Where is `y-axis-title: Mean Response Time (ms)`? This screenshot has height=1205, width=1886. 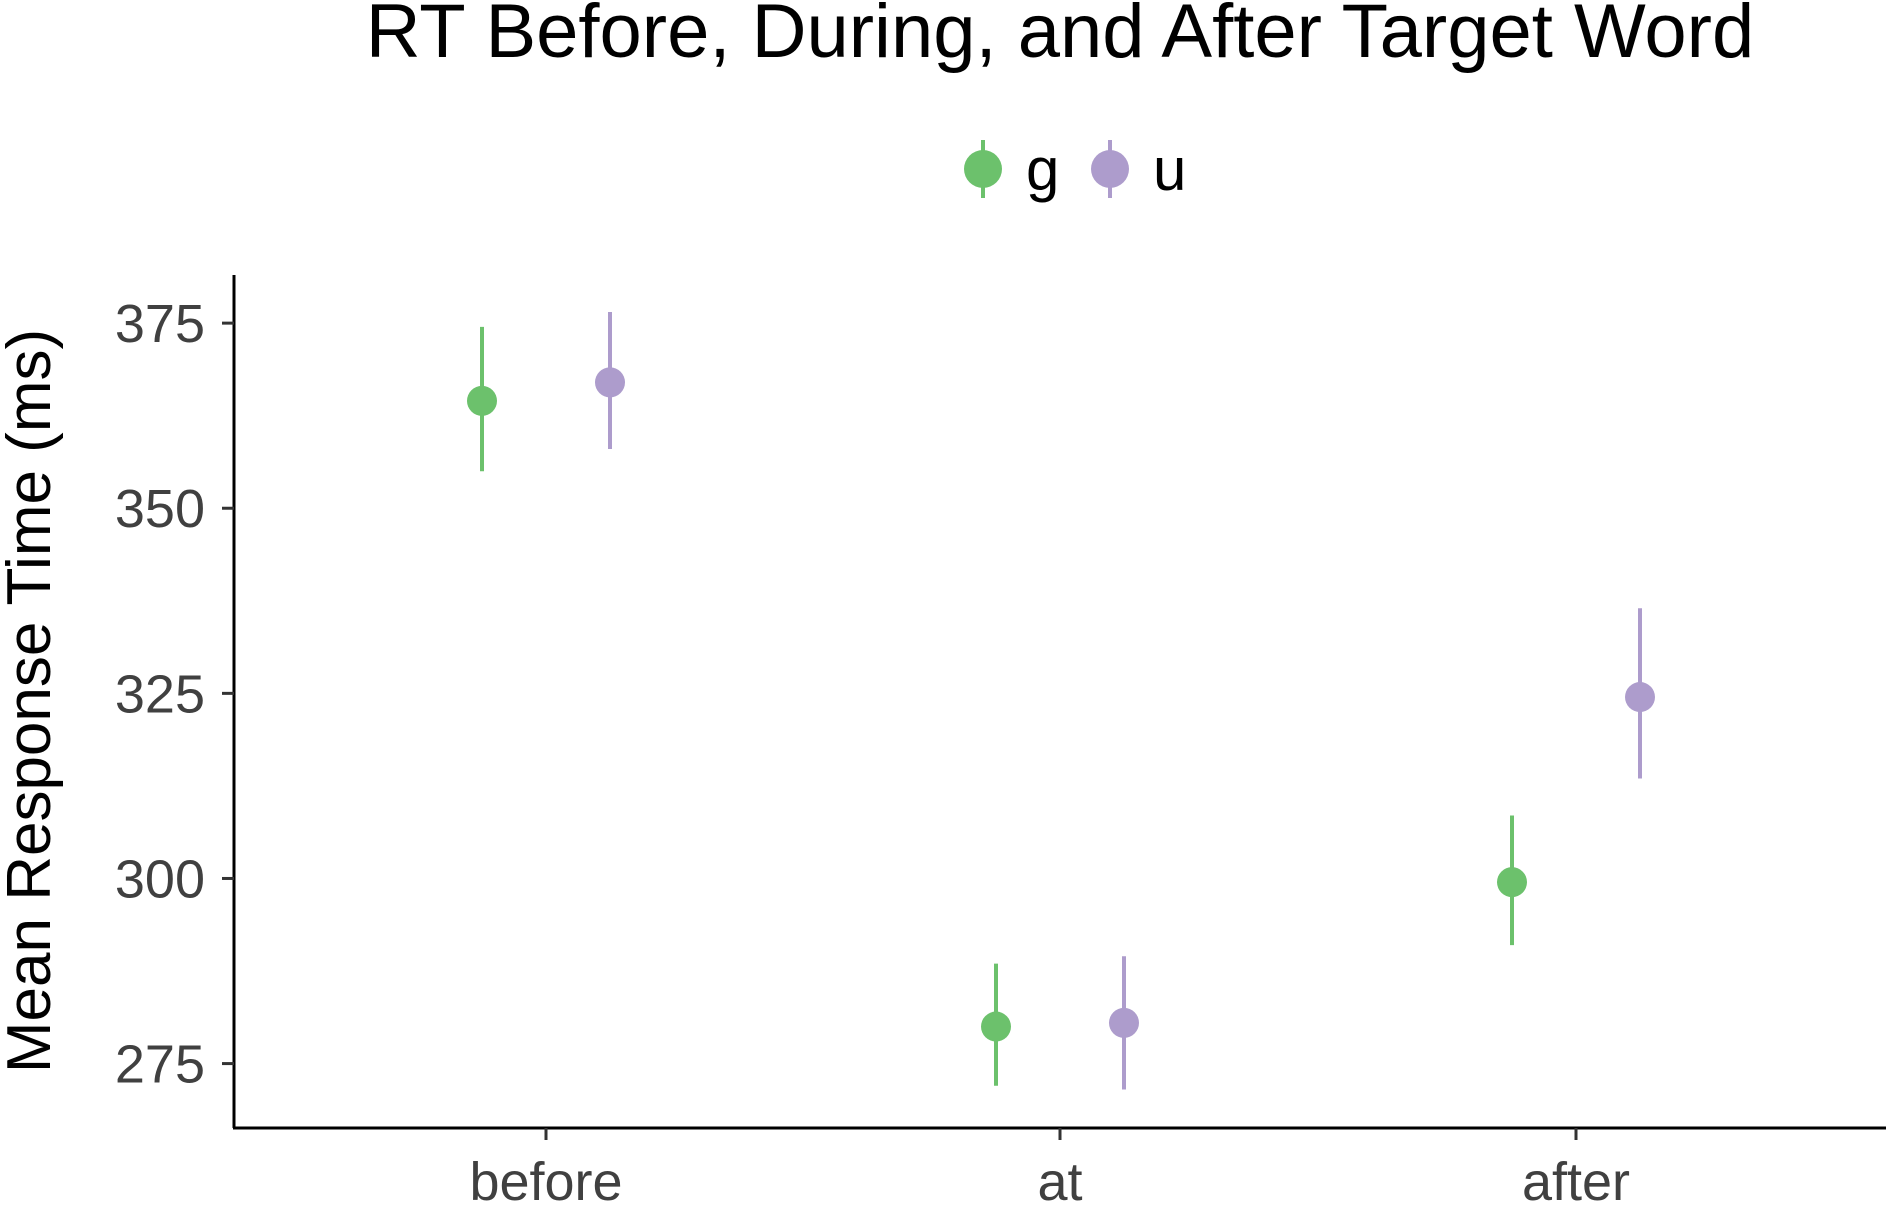
y-axis-title: Mean Response Time (ms) is located at coordinates (32, 701).